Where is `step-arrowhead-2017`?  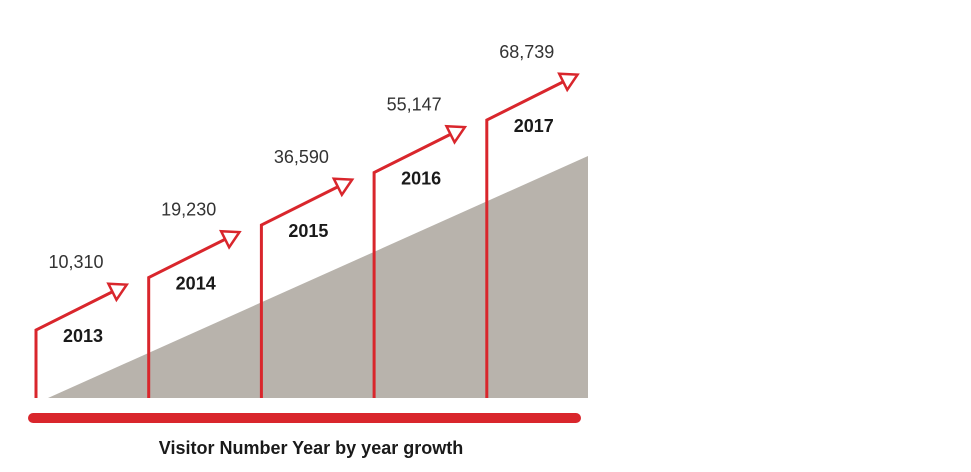
step-arrowhead-2017 is located at coordinates (568, 82).